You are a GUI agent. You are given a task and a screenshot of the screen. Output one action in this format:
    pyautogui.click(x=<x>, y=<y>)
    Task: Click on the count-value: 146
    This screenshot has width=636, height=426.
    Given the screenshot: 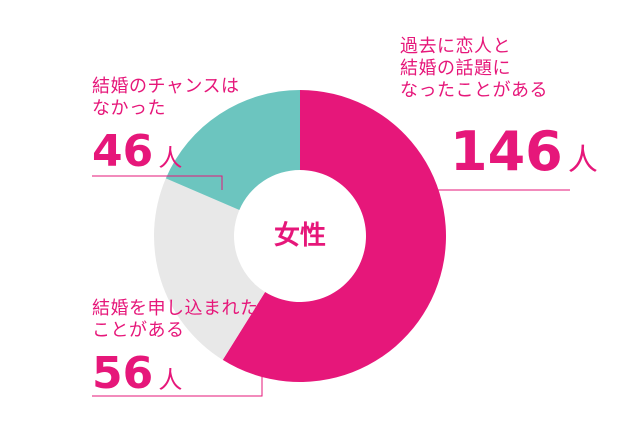 What is the action you would take?
    pyautogui.click(x=506, y=151)
    